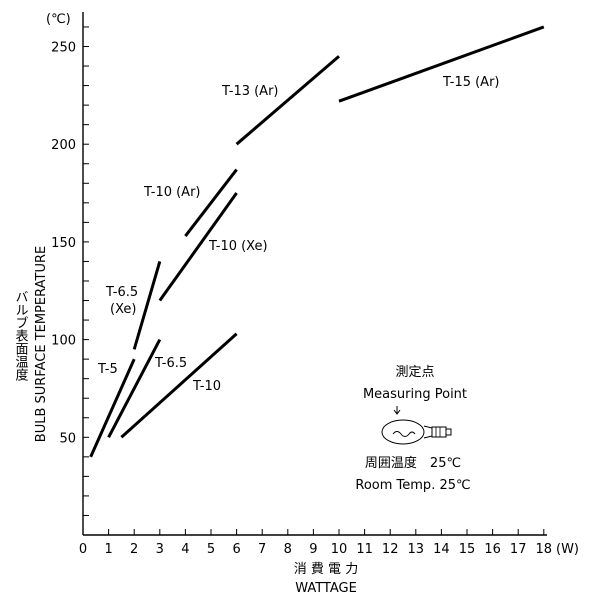 The image size is (589, 599). Describe the element at coordinates (83, 549) in the screenshot. I see `x-tick-label: 0` at that location.